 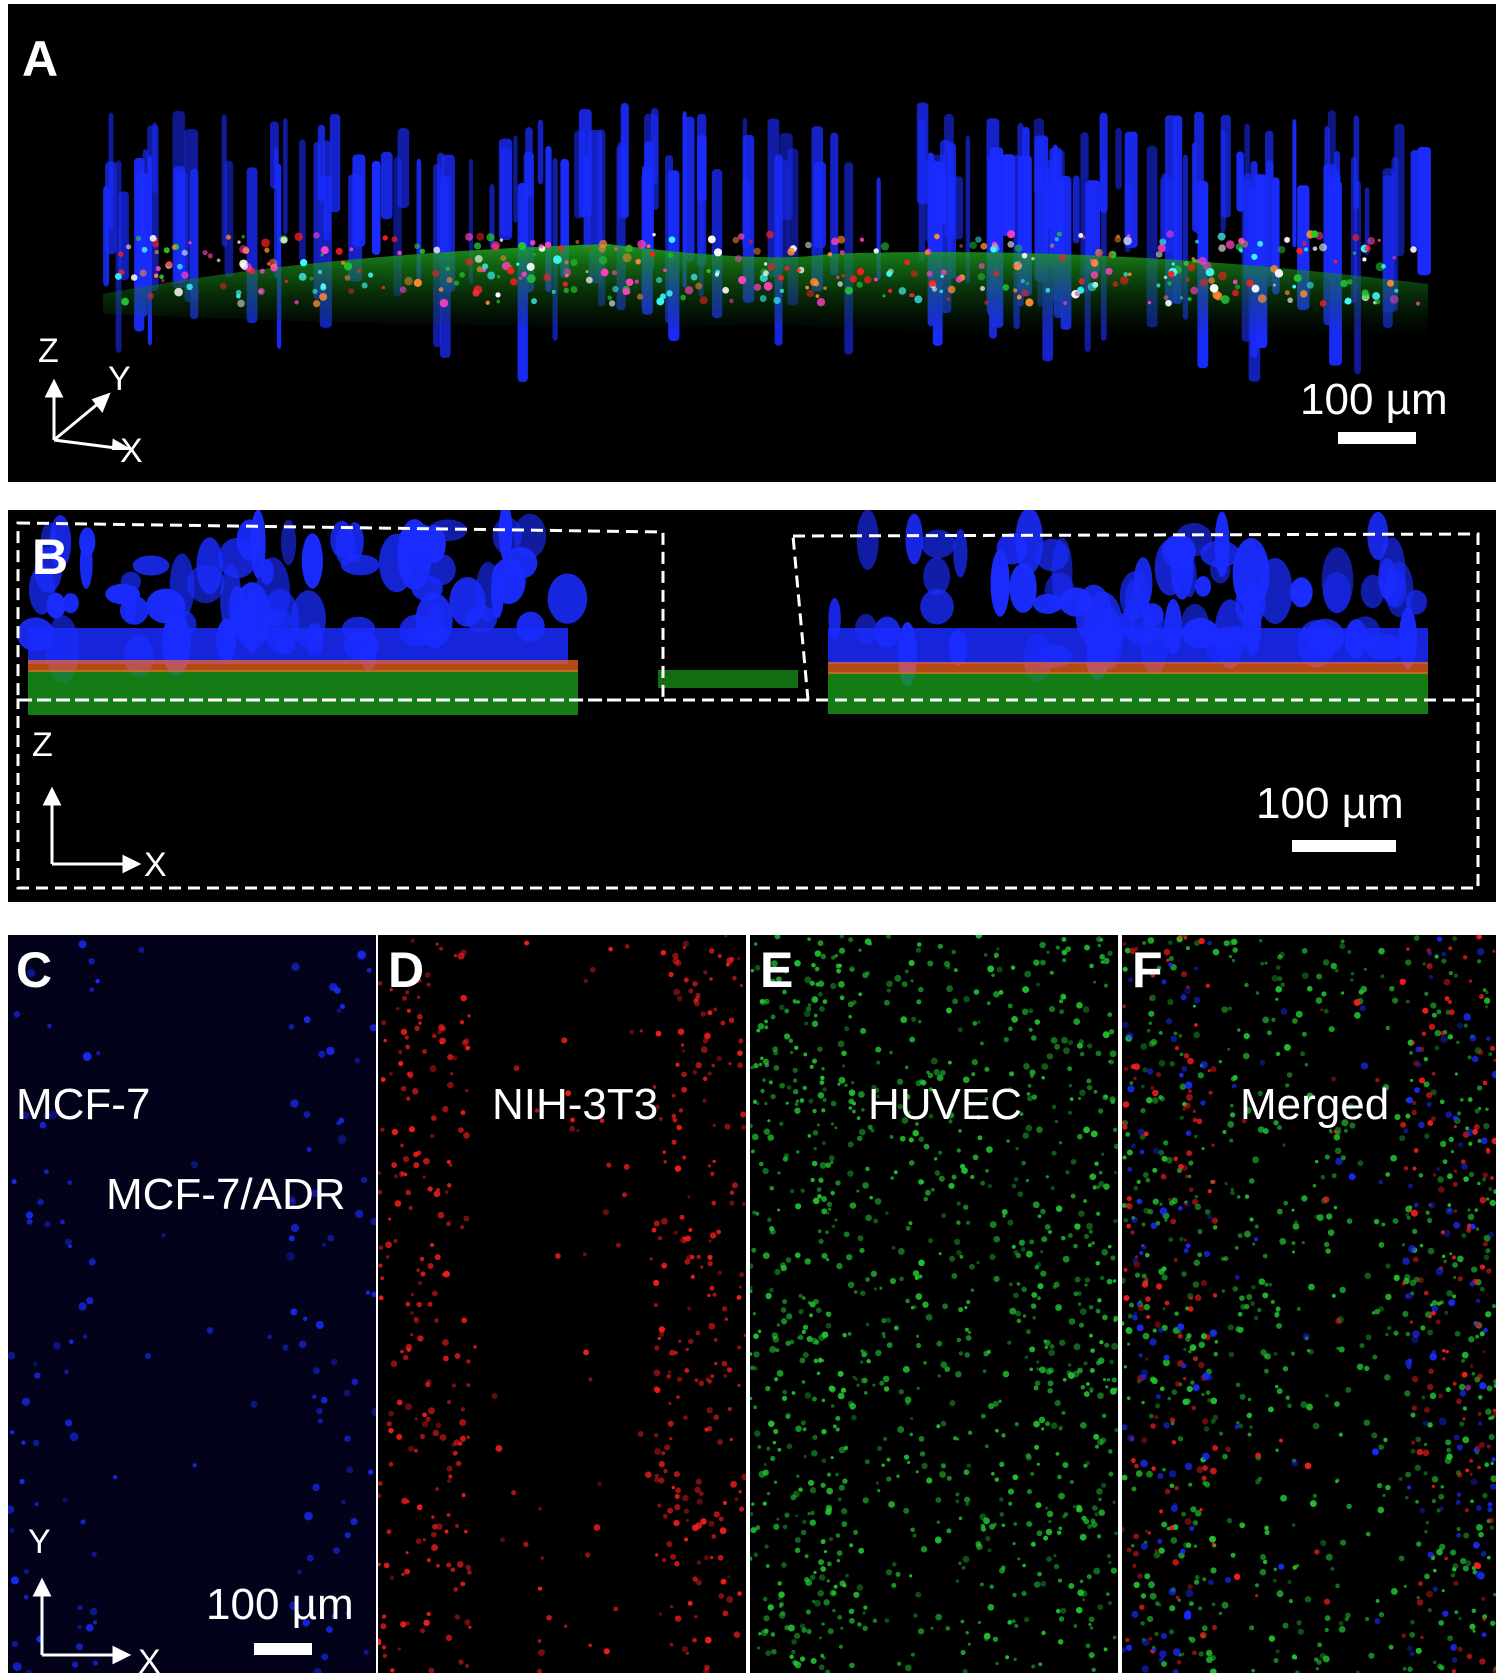 What do you see at coordinates (945, 1104) in the screenshot?
I see `panel-e-label: HUVEC` at bounding box center [945, 1104].